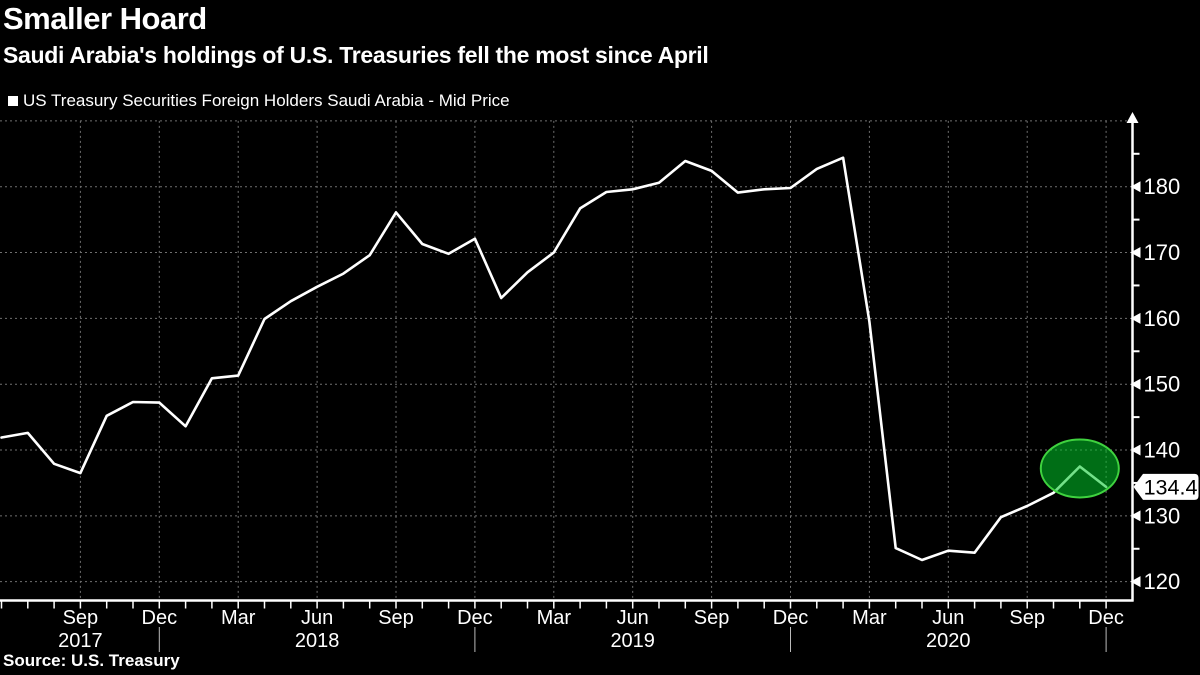 This screenshot has height=675, width=1200. Describe the element at coordinates (105, 18) in the screenshot. I see `chart-title: Smaller Hoard` at that location.